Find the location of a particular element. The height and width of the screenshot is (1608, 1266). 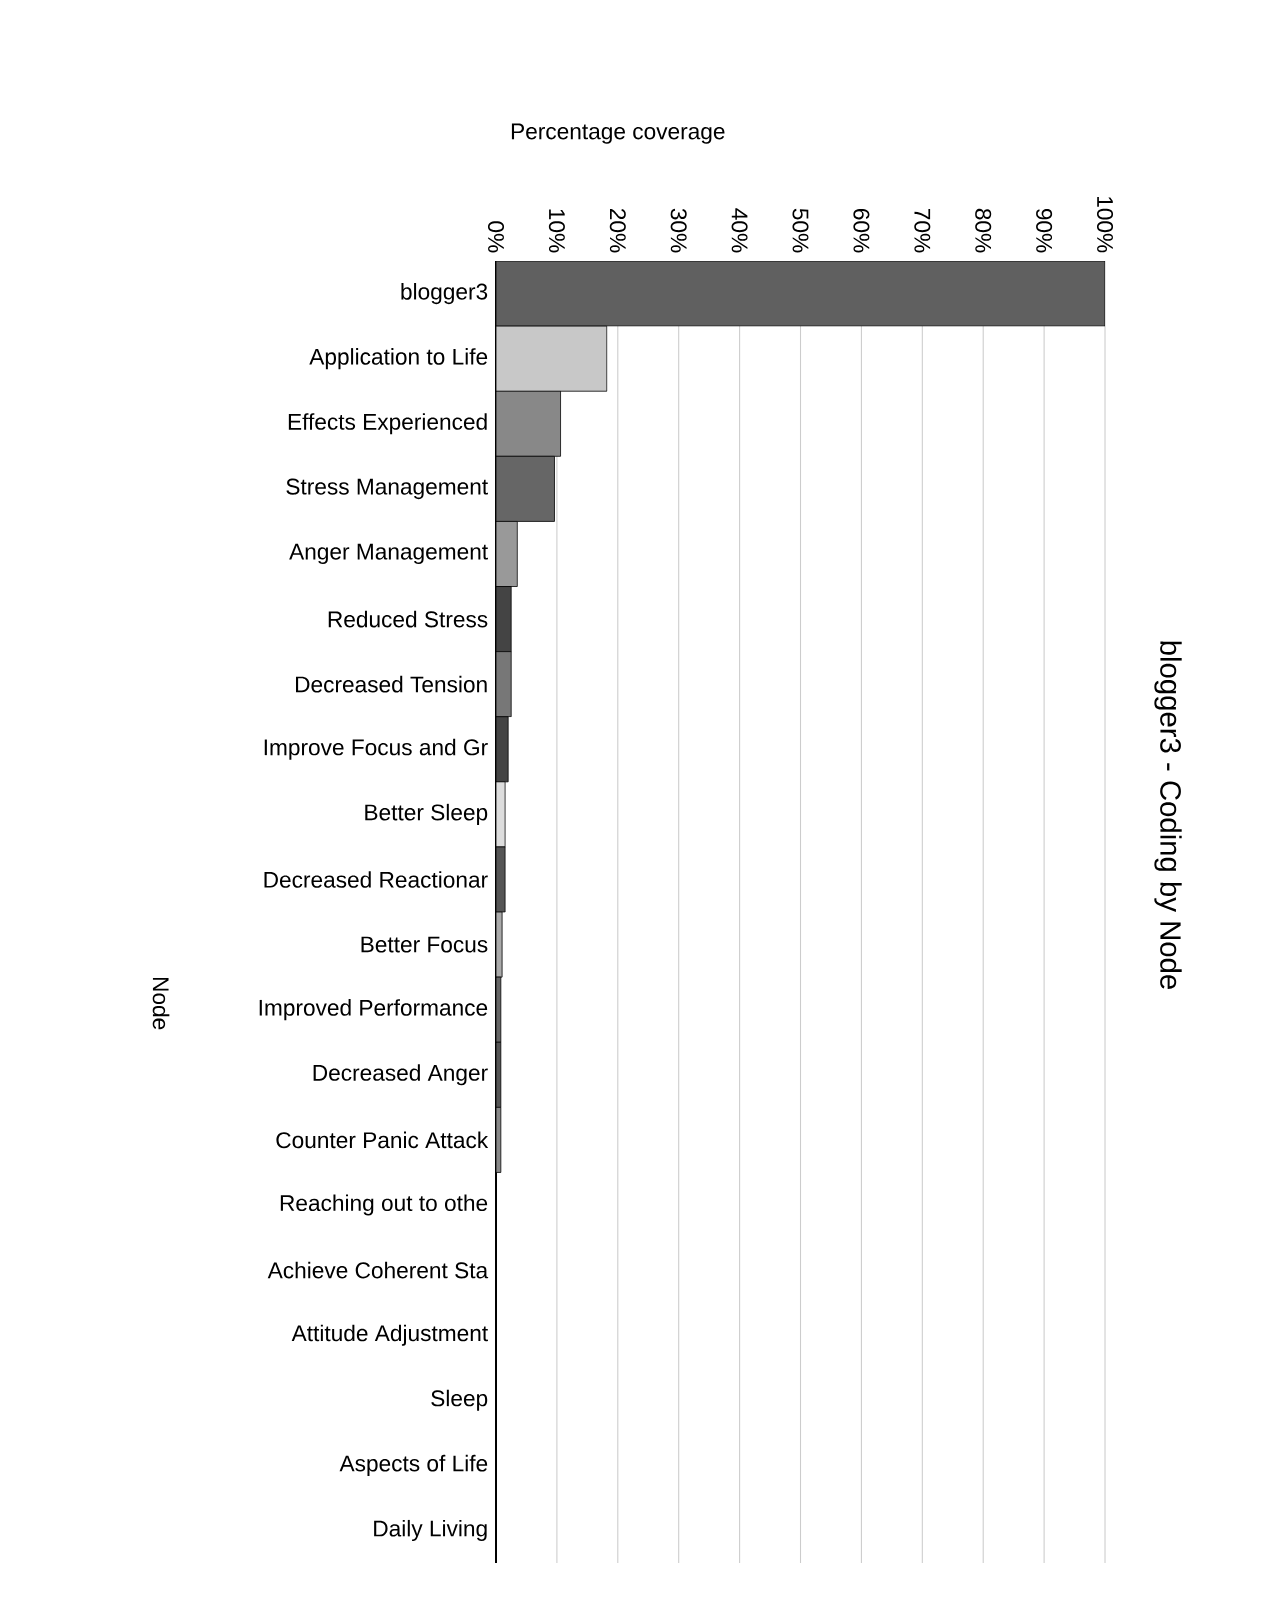

x-tick-label: 60% is located at coordinates (861, 230).